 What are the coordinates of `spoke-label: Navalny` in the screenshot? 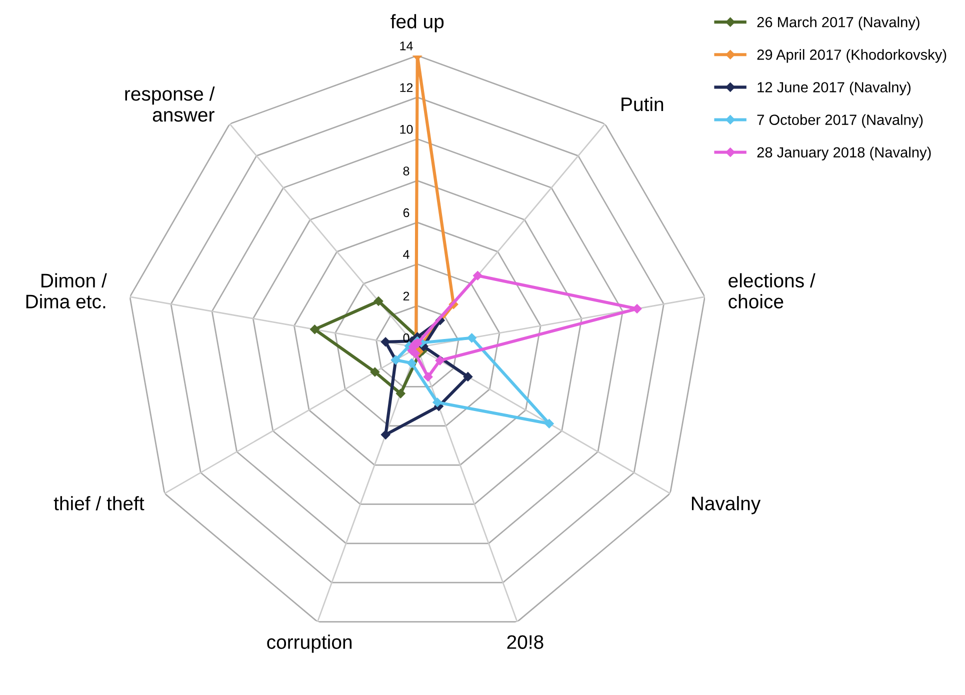 It's located at (726, 505).